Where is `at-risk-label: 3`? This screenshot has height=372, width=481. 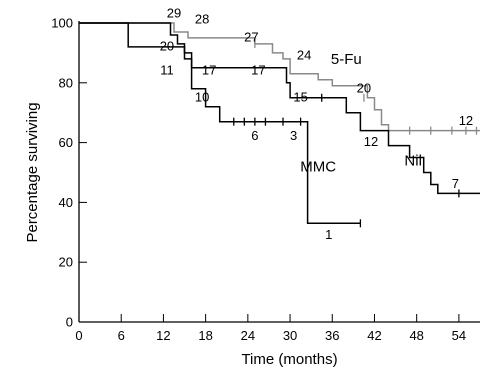
at-risk-label: 3 is located at coordinates (293, 135).